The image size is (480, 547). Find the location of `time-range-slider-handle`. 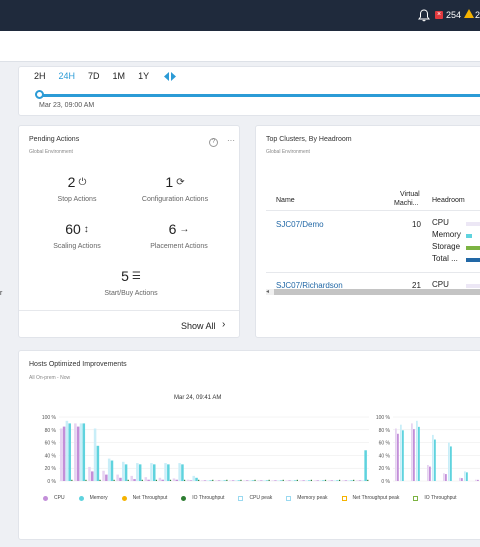

time-range-slider-handle is located at coordinates (39, 94).